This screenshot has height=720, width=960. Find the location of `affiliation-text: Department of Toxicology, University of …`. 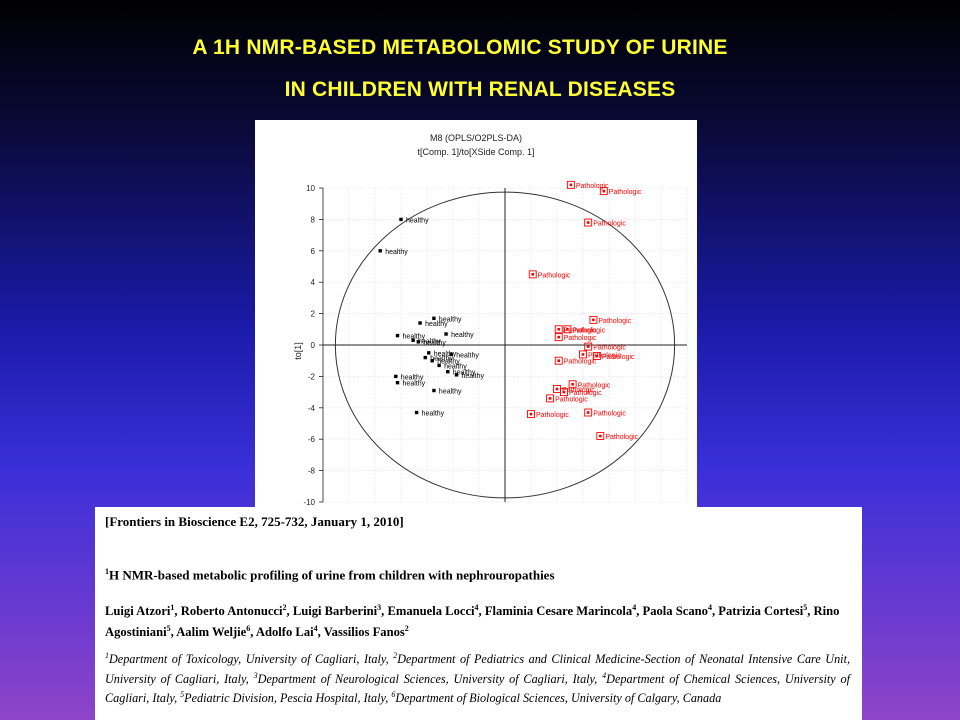

affiliation-text: Department of Toxicology, University of … is located at coordinates (251, 659).